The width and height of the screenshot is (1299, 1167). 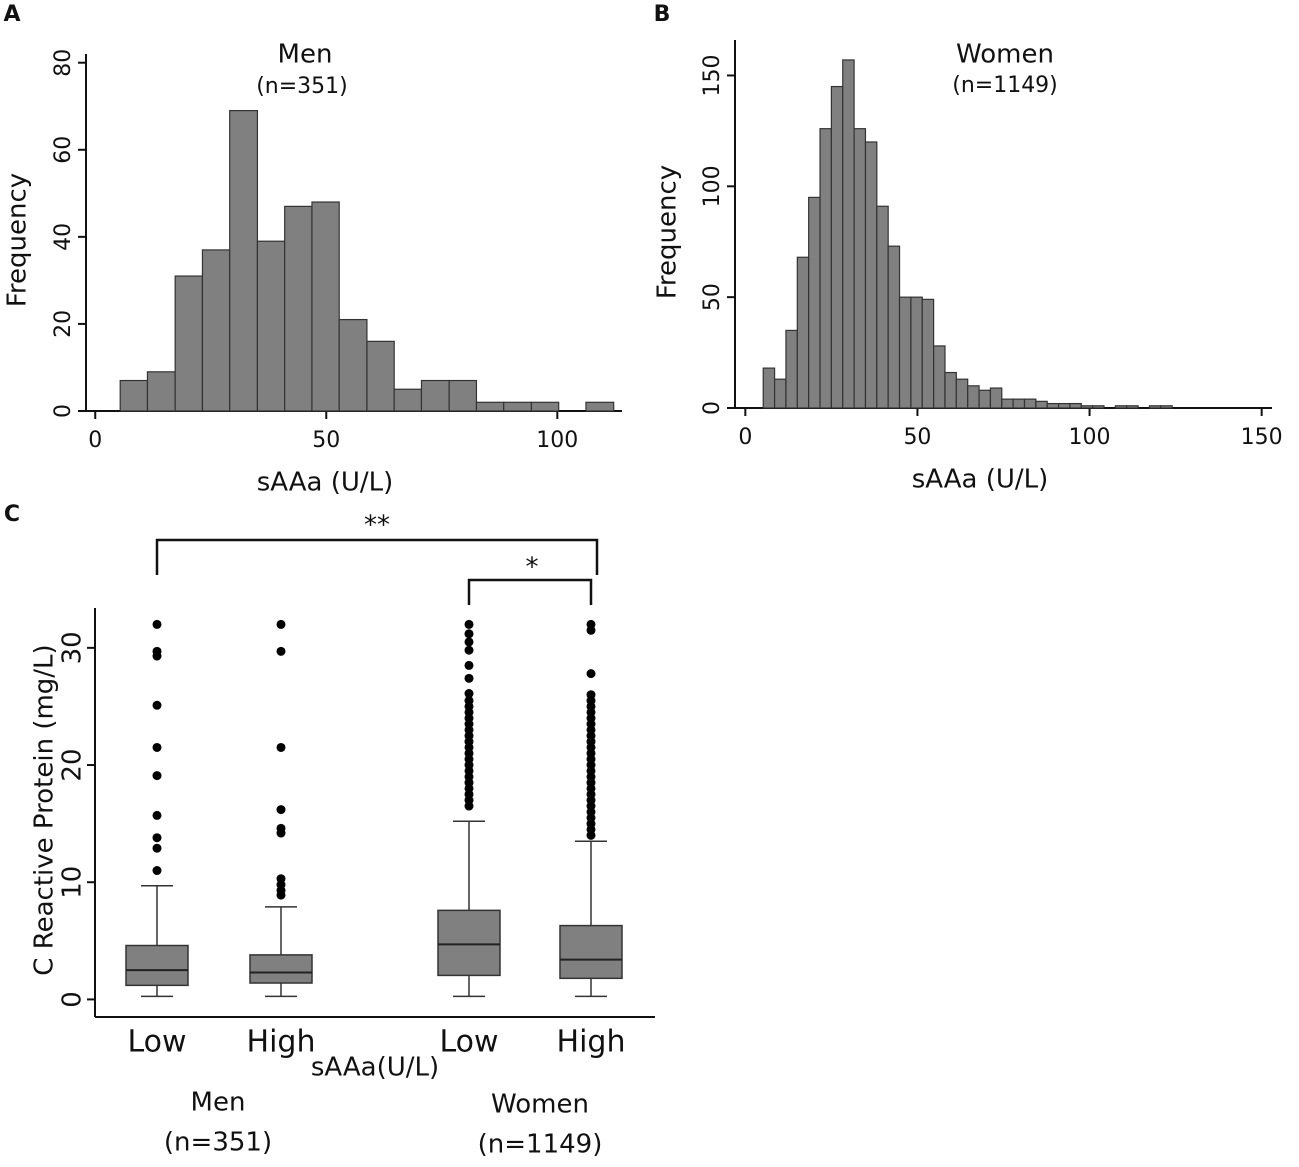 I want to click on y-tick-label: 150, so click(x=712, y=75).